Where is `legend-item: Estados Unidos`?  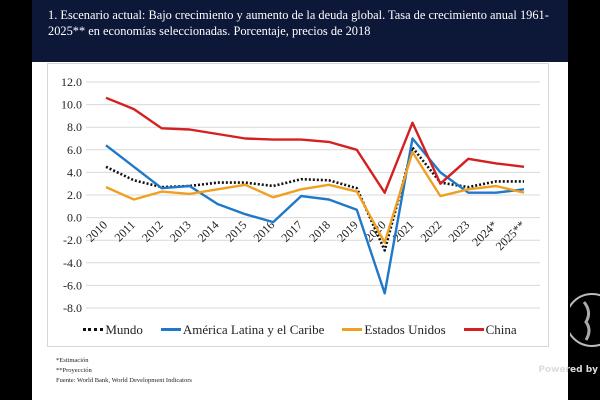
legend-item: Estados Unidos is located at coordinates (394, 329).